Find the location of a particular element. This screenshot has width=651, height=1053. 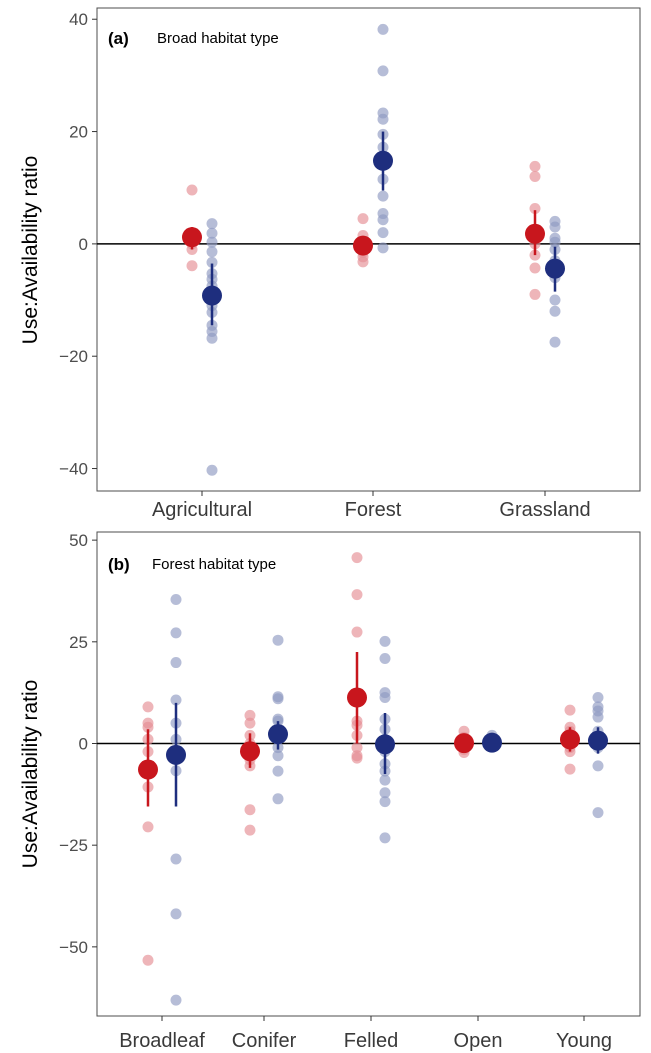

panel-a-tag: (a) is located at coordinates (118, 38).